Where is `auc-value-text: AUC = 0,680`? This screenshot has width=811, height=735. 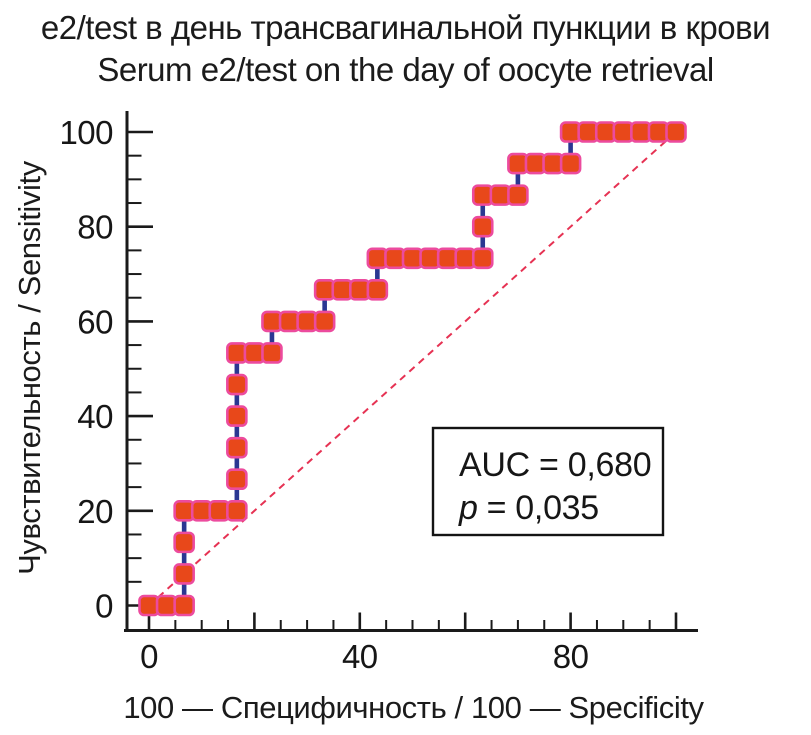 auc-value-text: AUC = 0,680 is located at coordinates (555, 465).